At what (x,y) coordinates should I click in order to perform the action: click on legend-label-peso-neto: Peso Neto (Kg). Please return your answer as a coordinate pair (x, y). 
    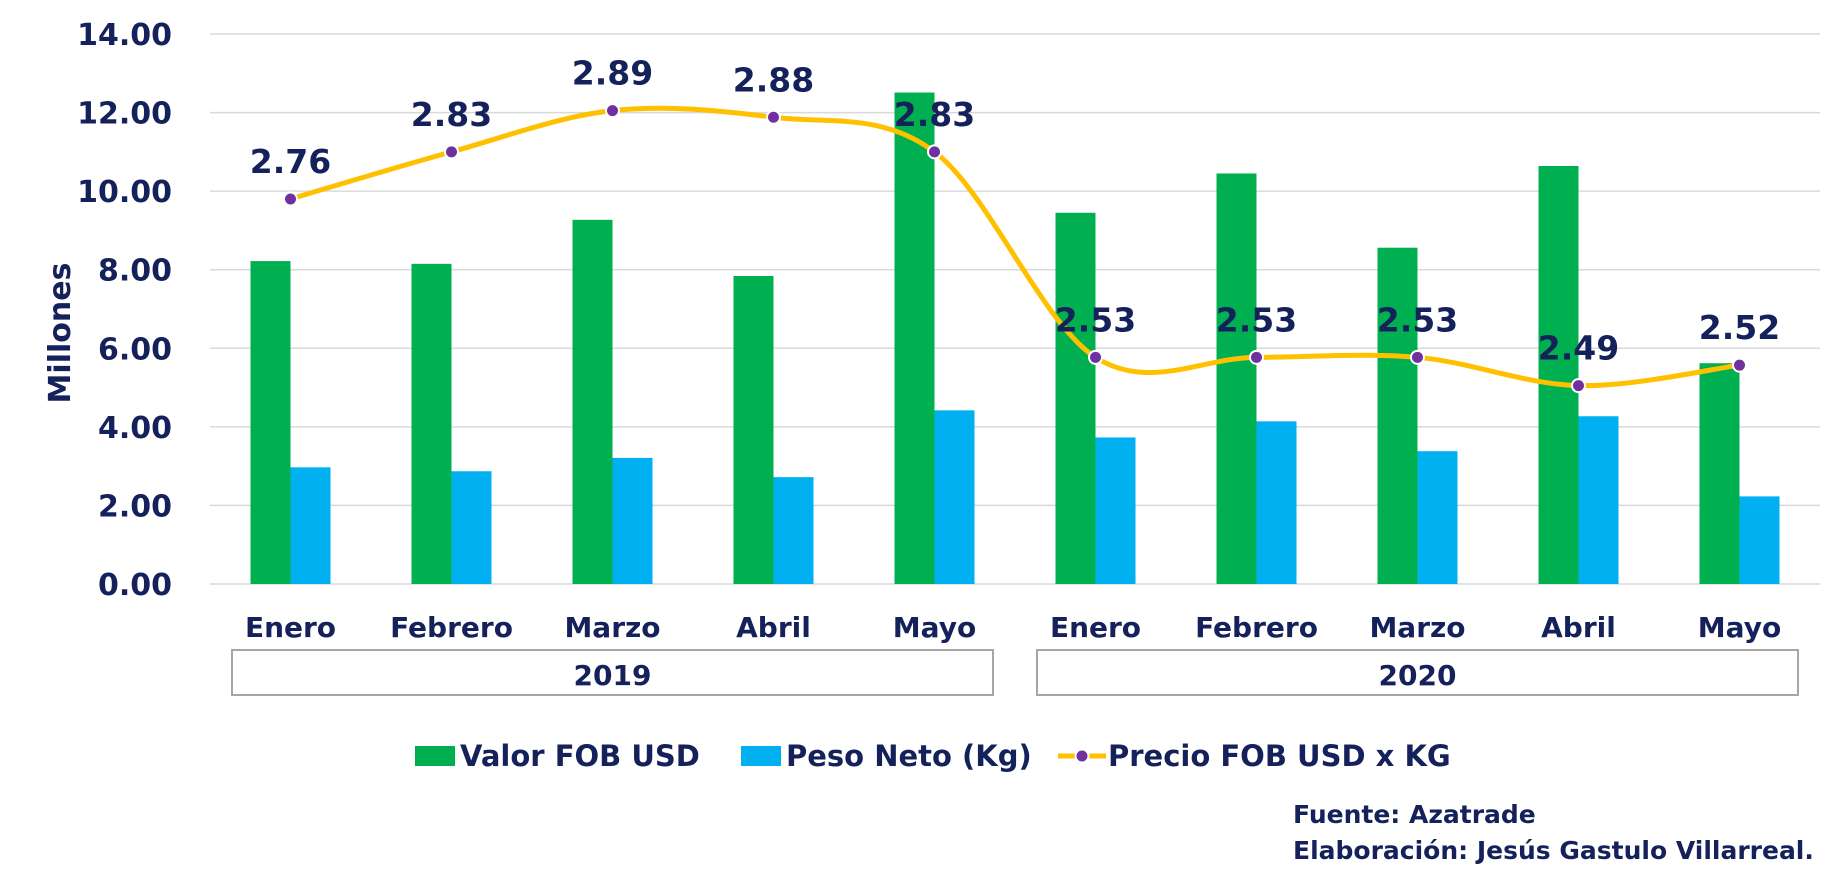
    Looking at the image, I should click on (909, 756).